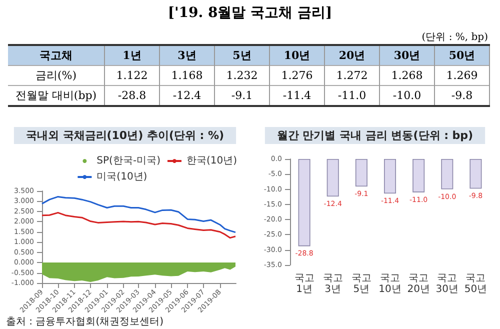 Image resolution: width=500 pixels, height=329 pixels. What do you see at coordinates (242, 55) in the screenshot?
I see `category-label: 5년` at bounding box center [242, 55].